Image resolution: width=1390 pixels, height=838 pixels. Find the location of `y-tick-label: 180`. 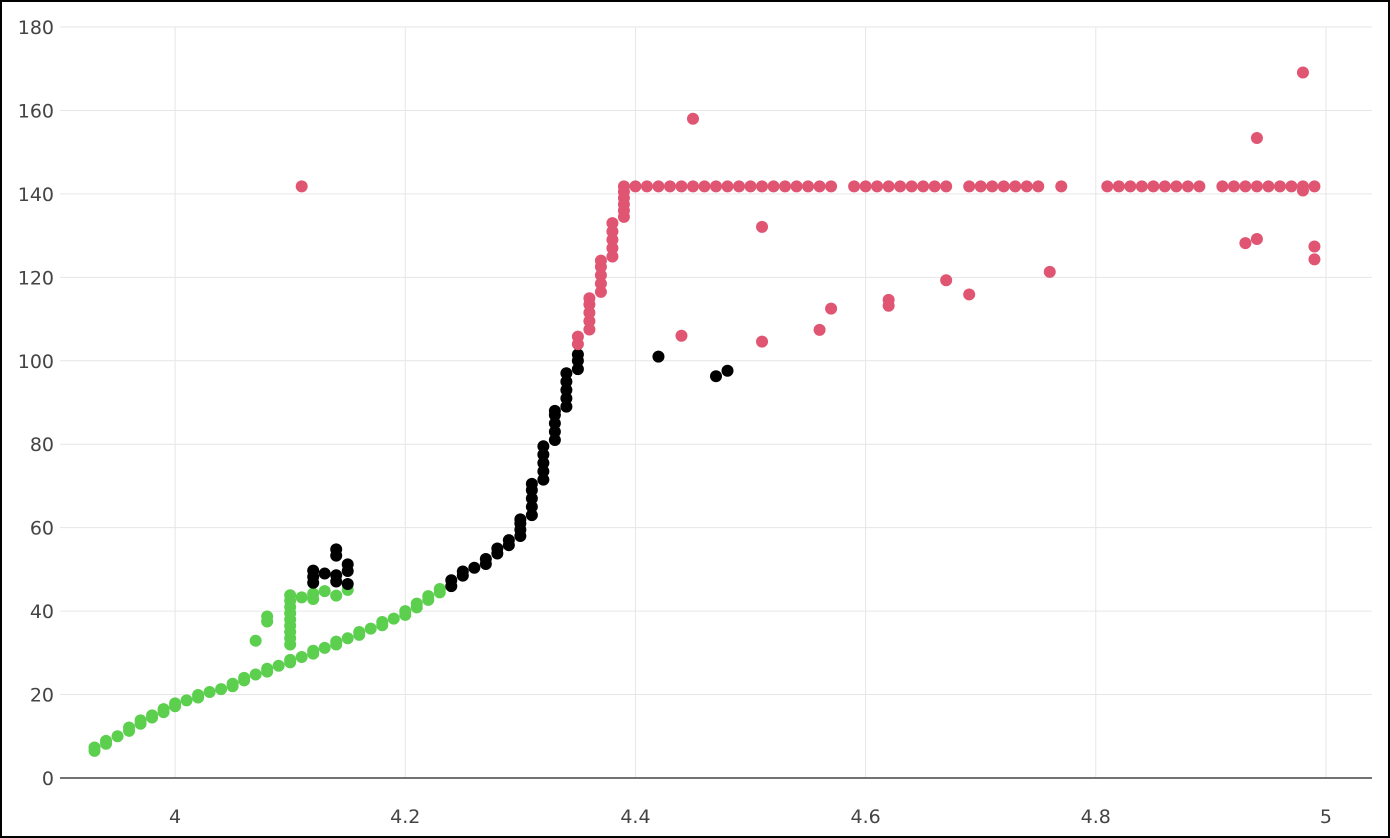

y-tick-label: 180 is located at coordinates (36, 28).